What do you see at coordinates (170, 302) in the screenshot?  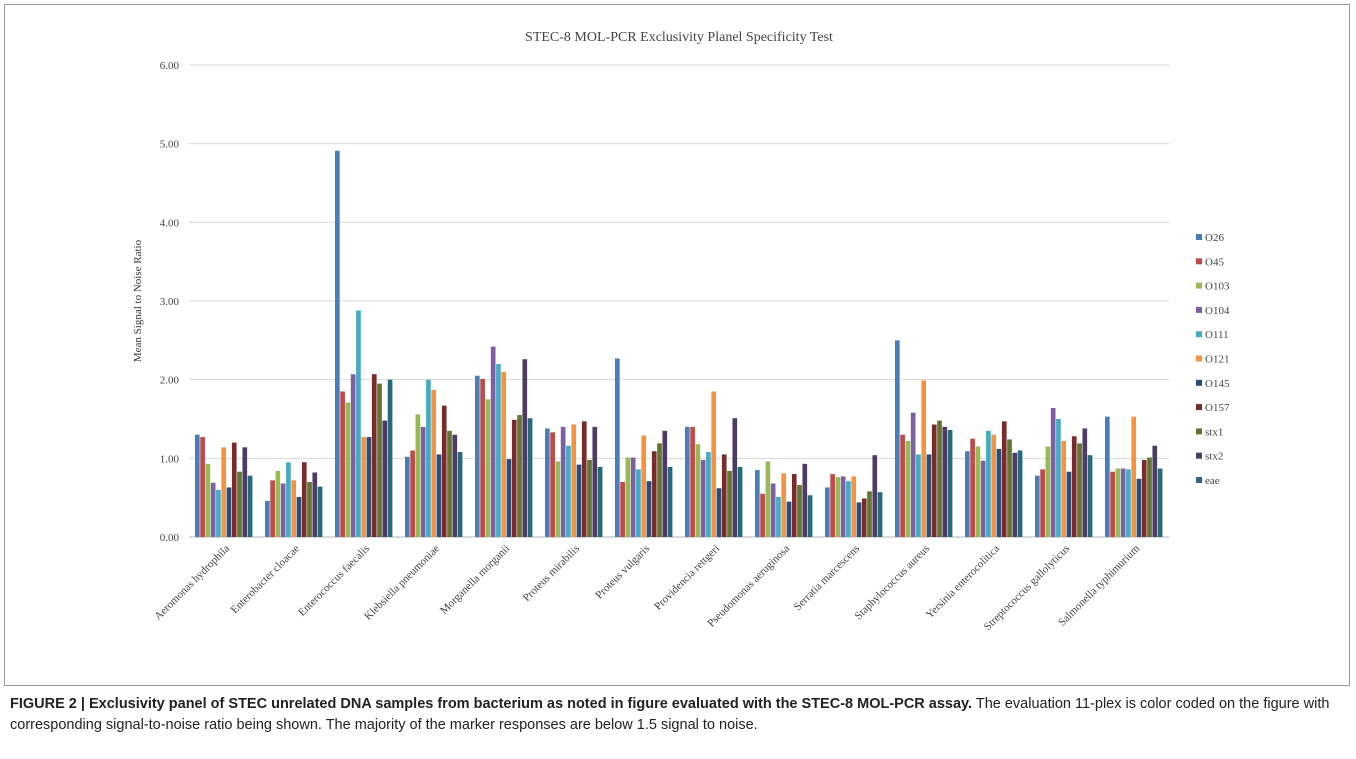 I see `y-tick-label: 3.00` at bounding box center [170, 302].